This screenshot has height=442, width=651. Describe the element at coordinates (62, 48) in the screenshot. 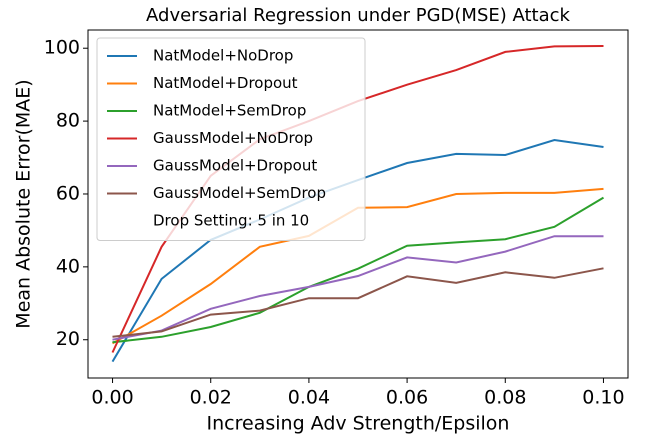

I see `y-tick-label: 100` at that location.